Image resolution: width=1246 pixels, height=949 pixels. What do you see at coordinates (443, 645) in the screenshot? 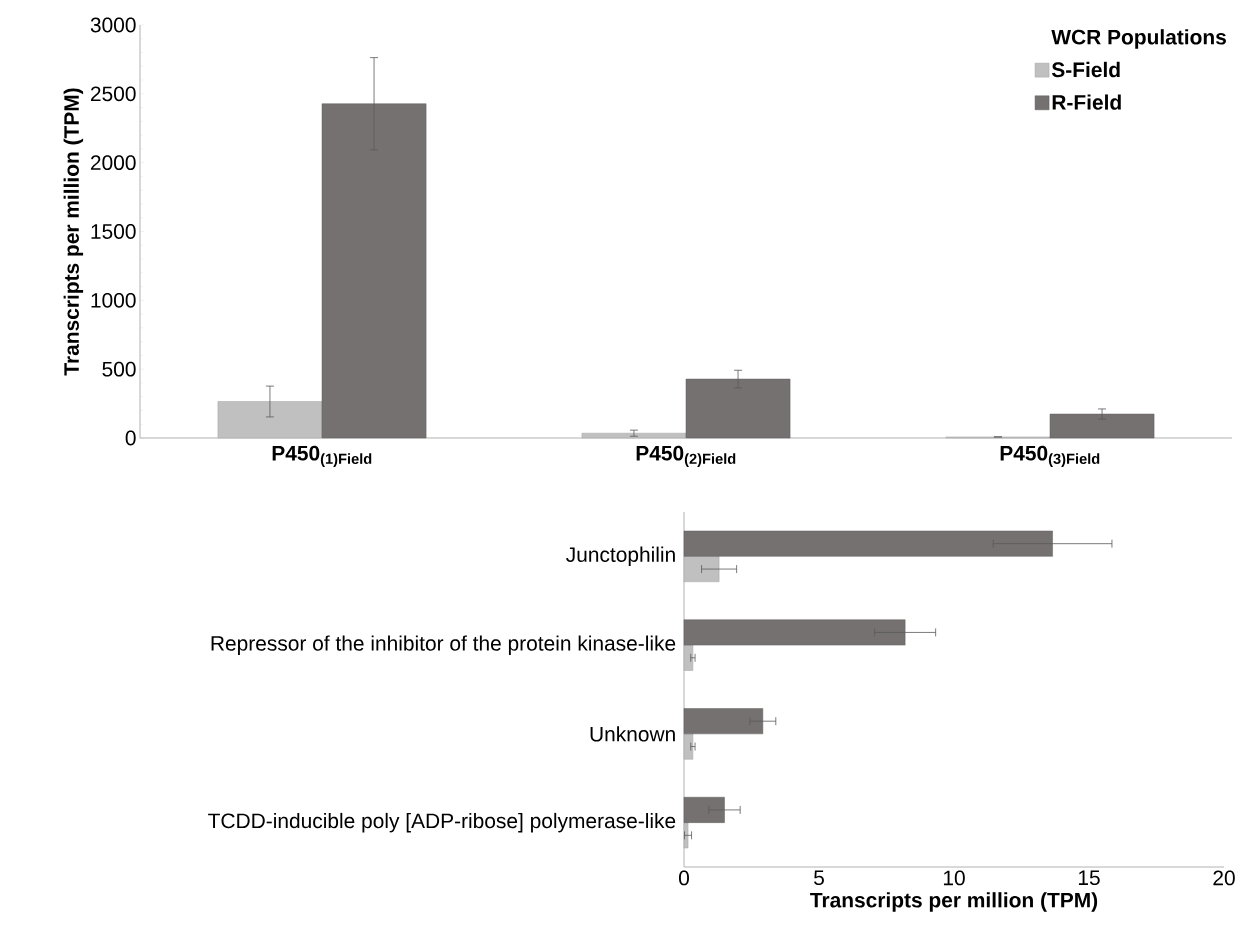
I see `y-tick-label: Repressor of the inhibitor of the protein kinase-like` at bounding box center [443, 645].